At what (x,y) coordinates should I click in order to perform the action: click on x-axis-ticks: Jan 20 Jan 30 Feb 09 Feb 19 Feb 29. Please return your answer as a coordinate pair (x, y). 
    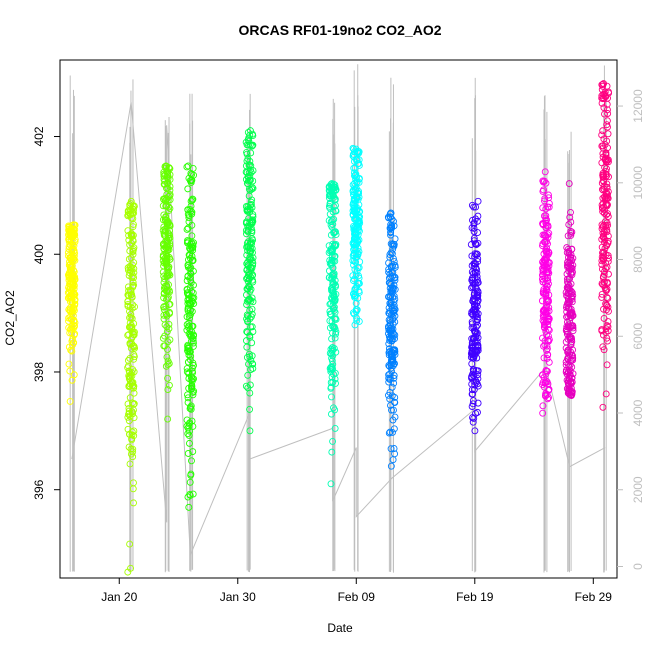
    Looking at the image, I should click on (356, 591).